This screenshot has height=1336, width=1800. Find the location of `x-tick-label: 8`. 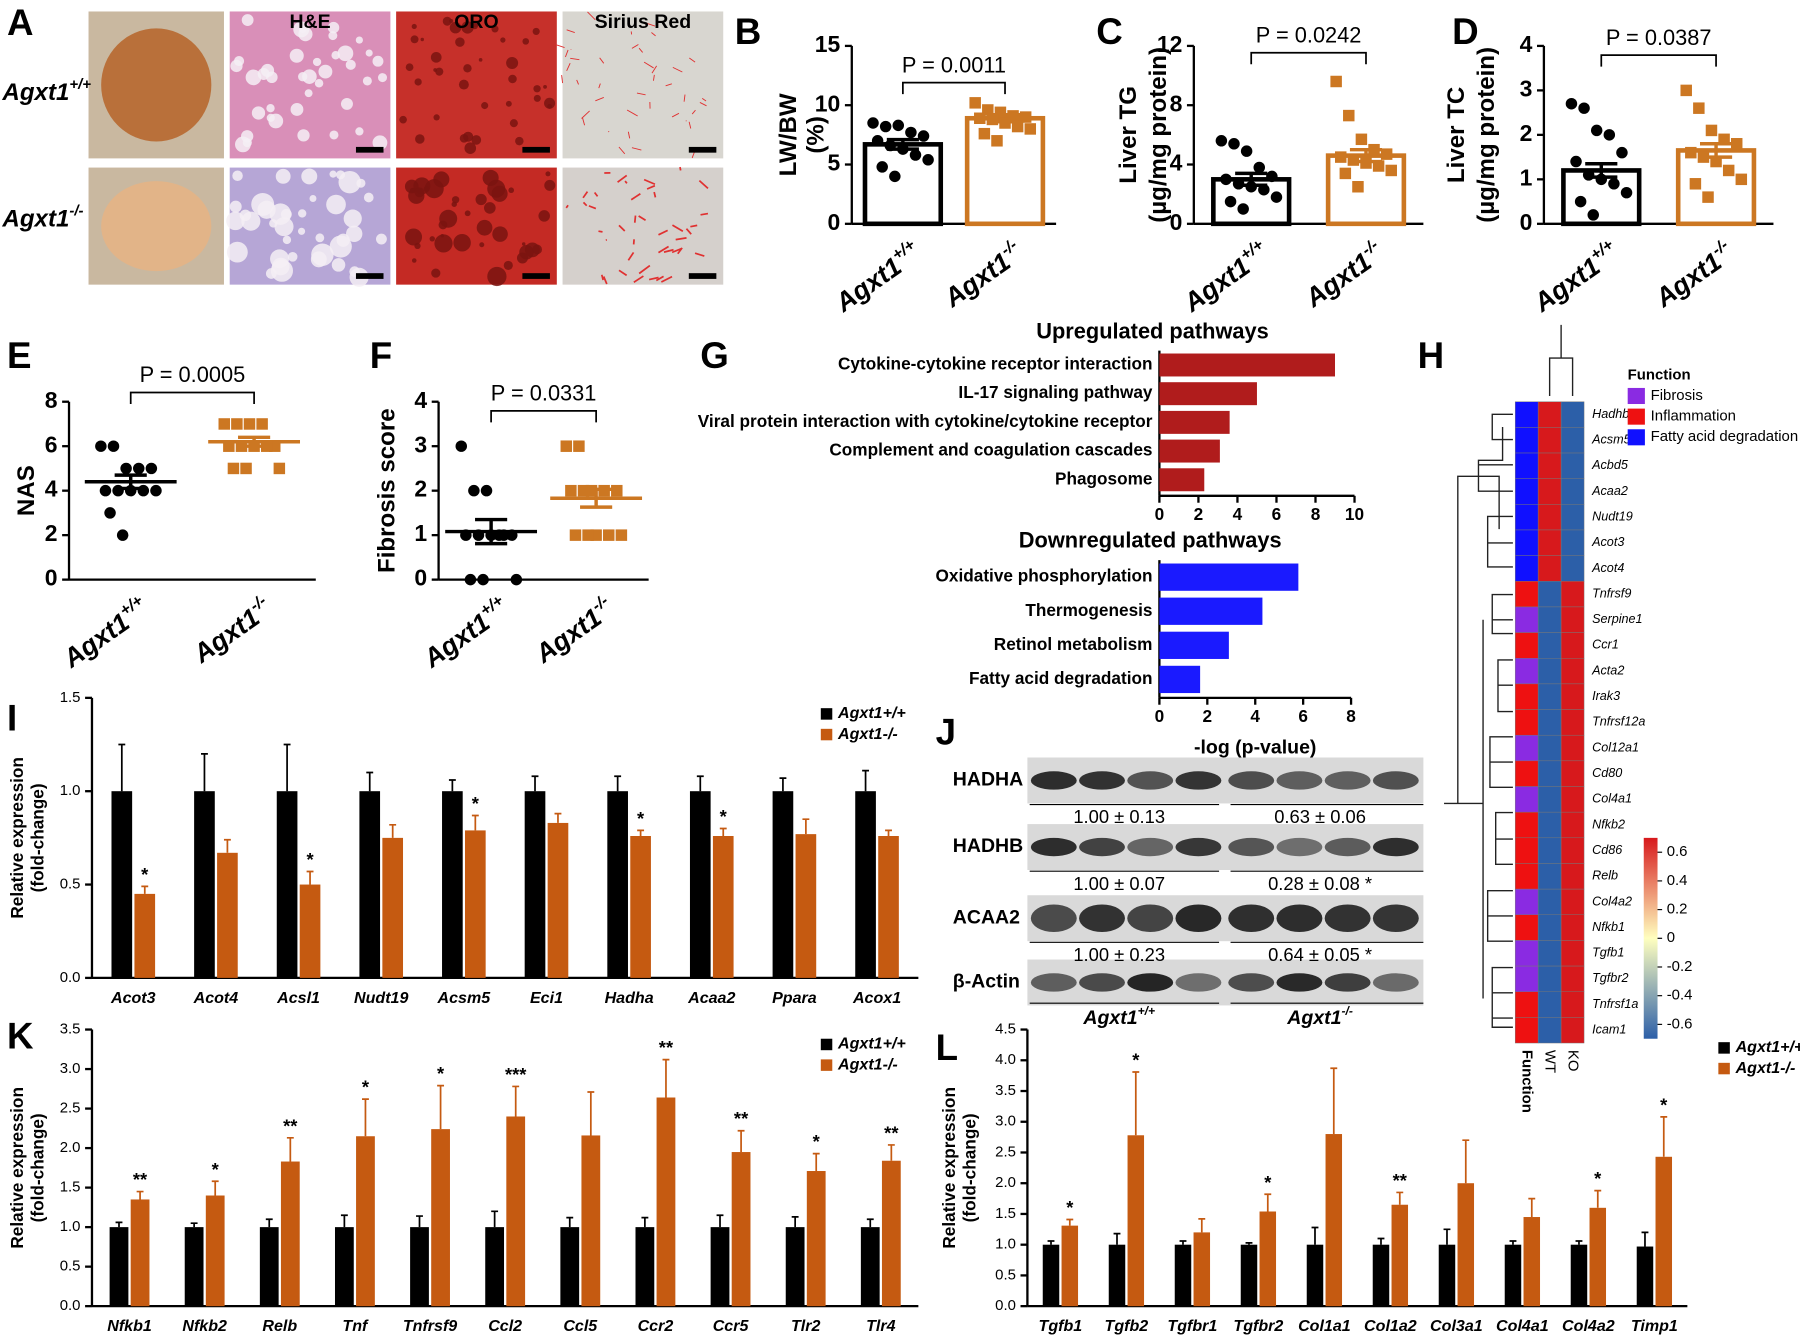

x-tick-label: 8 is located at coordinates (1351, 716).